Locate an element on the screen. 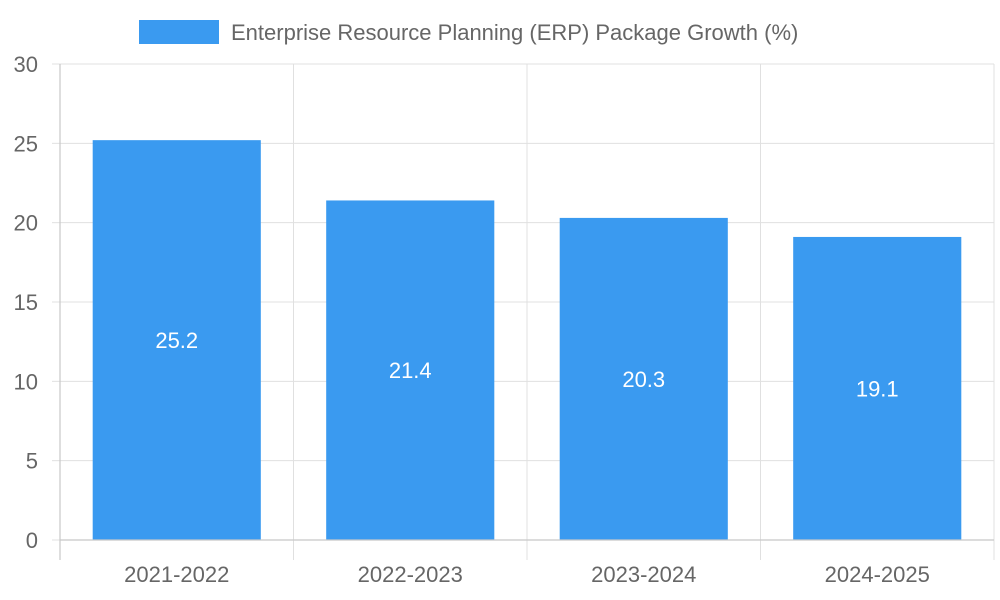 Image resolution: width=1000 pixels, height=600 pixels. y-tick-label: 10 is located at coordinates (26, 381).